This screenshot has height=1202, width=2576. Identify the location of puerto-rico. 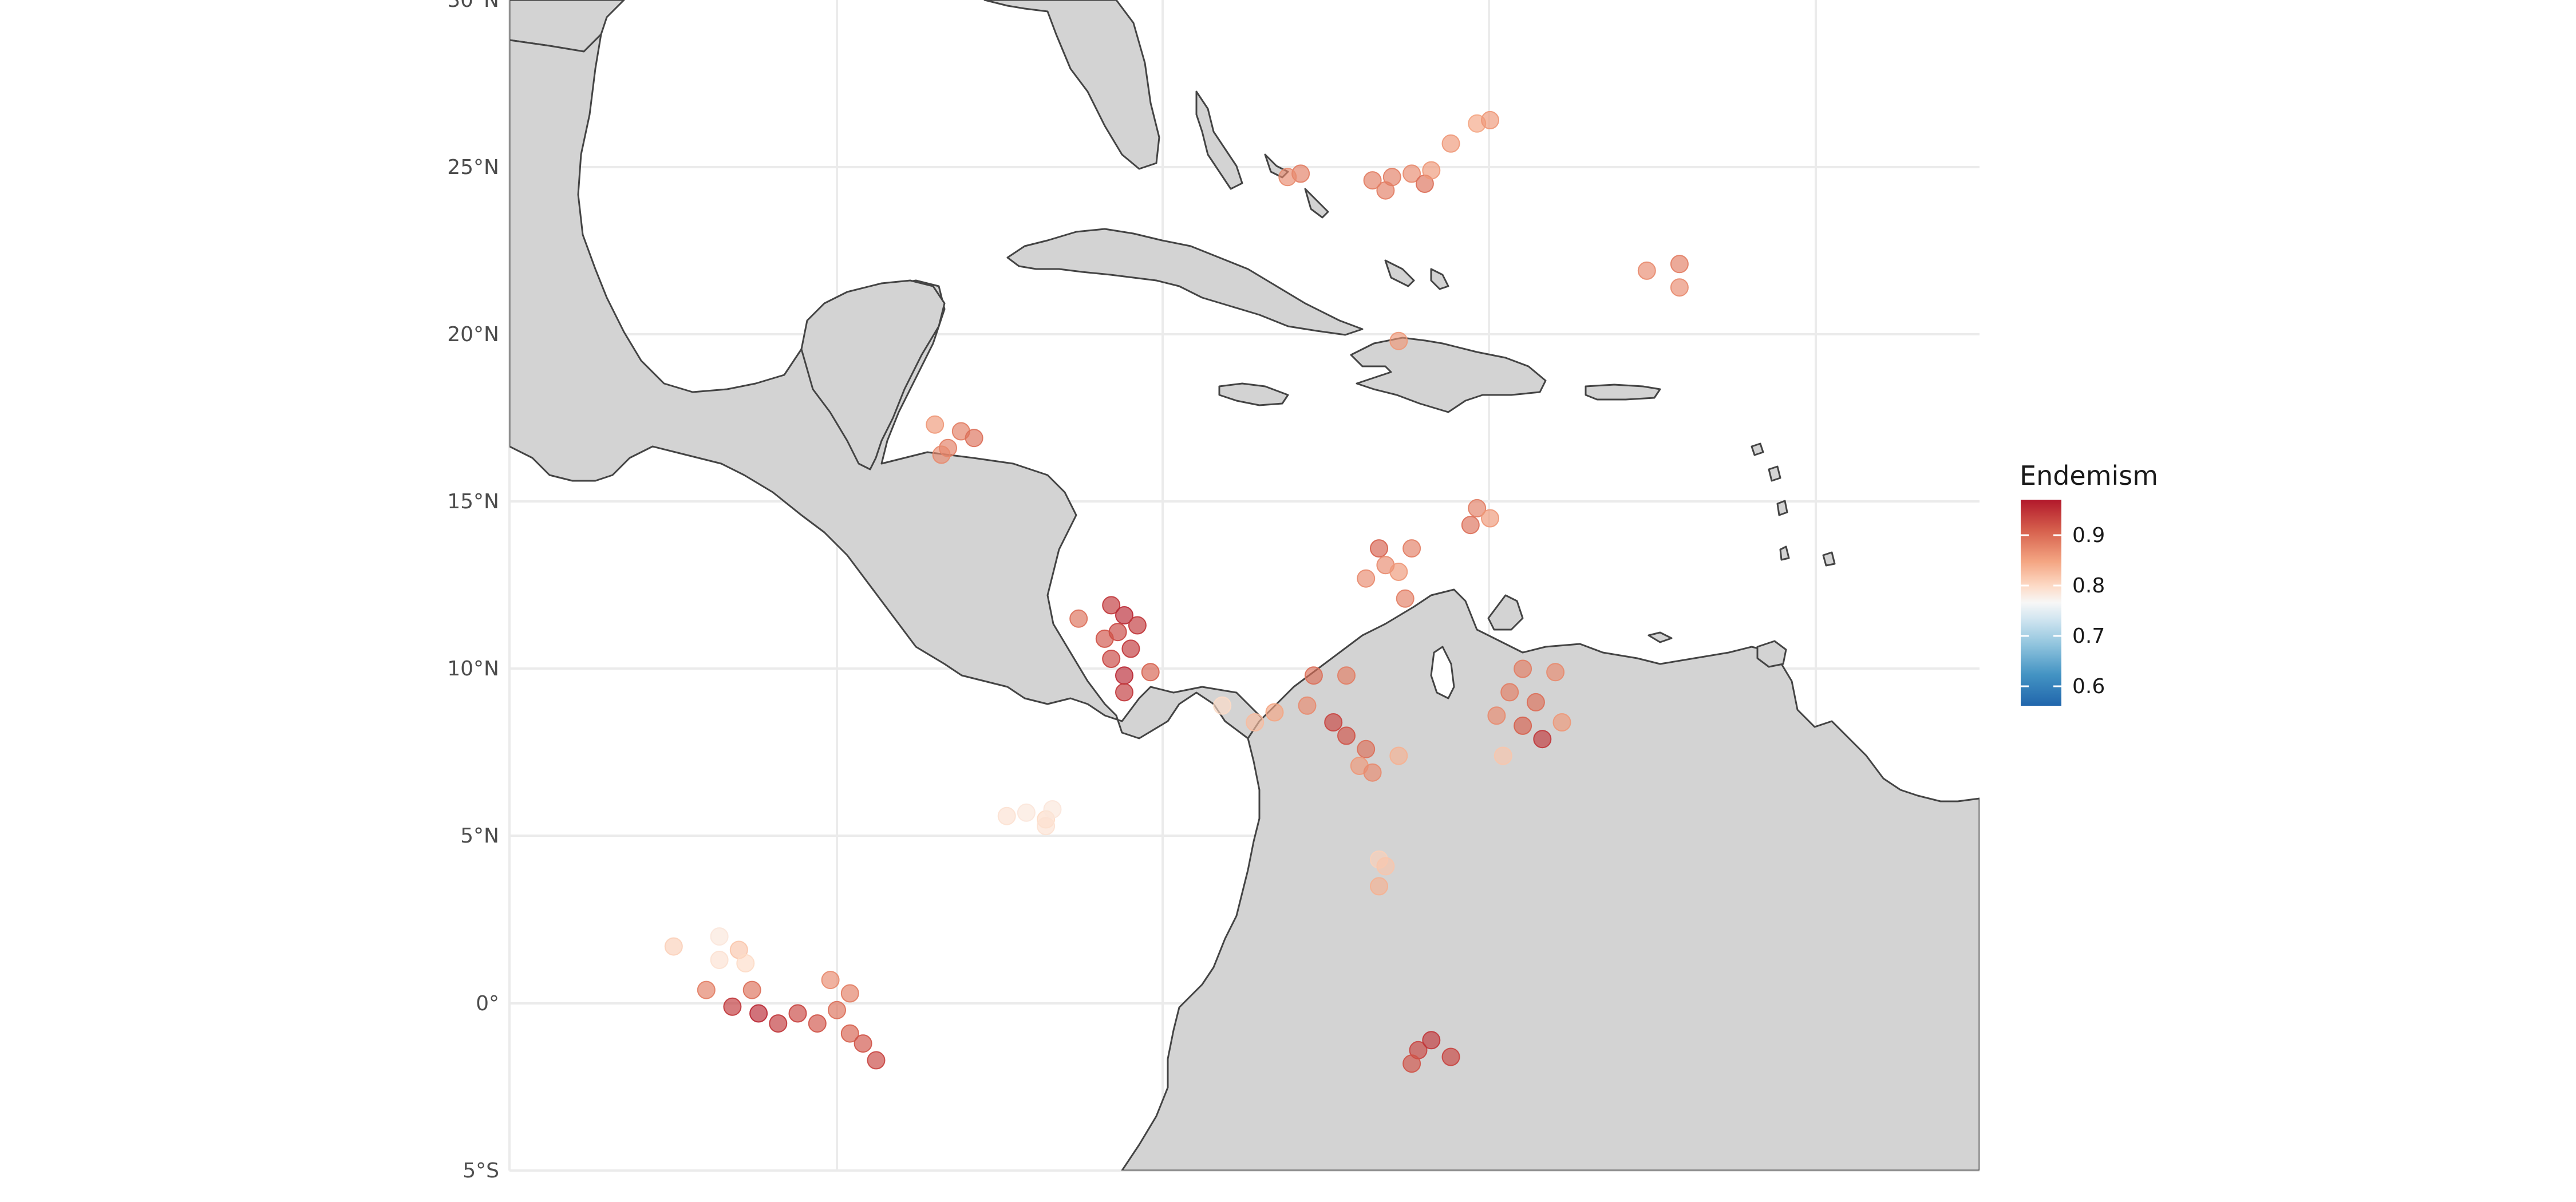
(1623, 392).